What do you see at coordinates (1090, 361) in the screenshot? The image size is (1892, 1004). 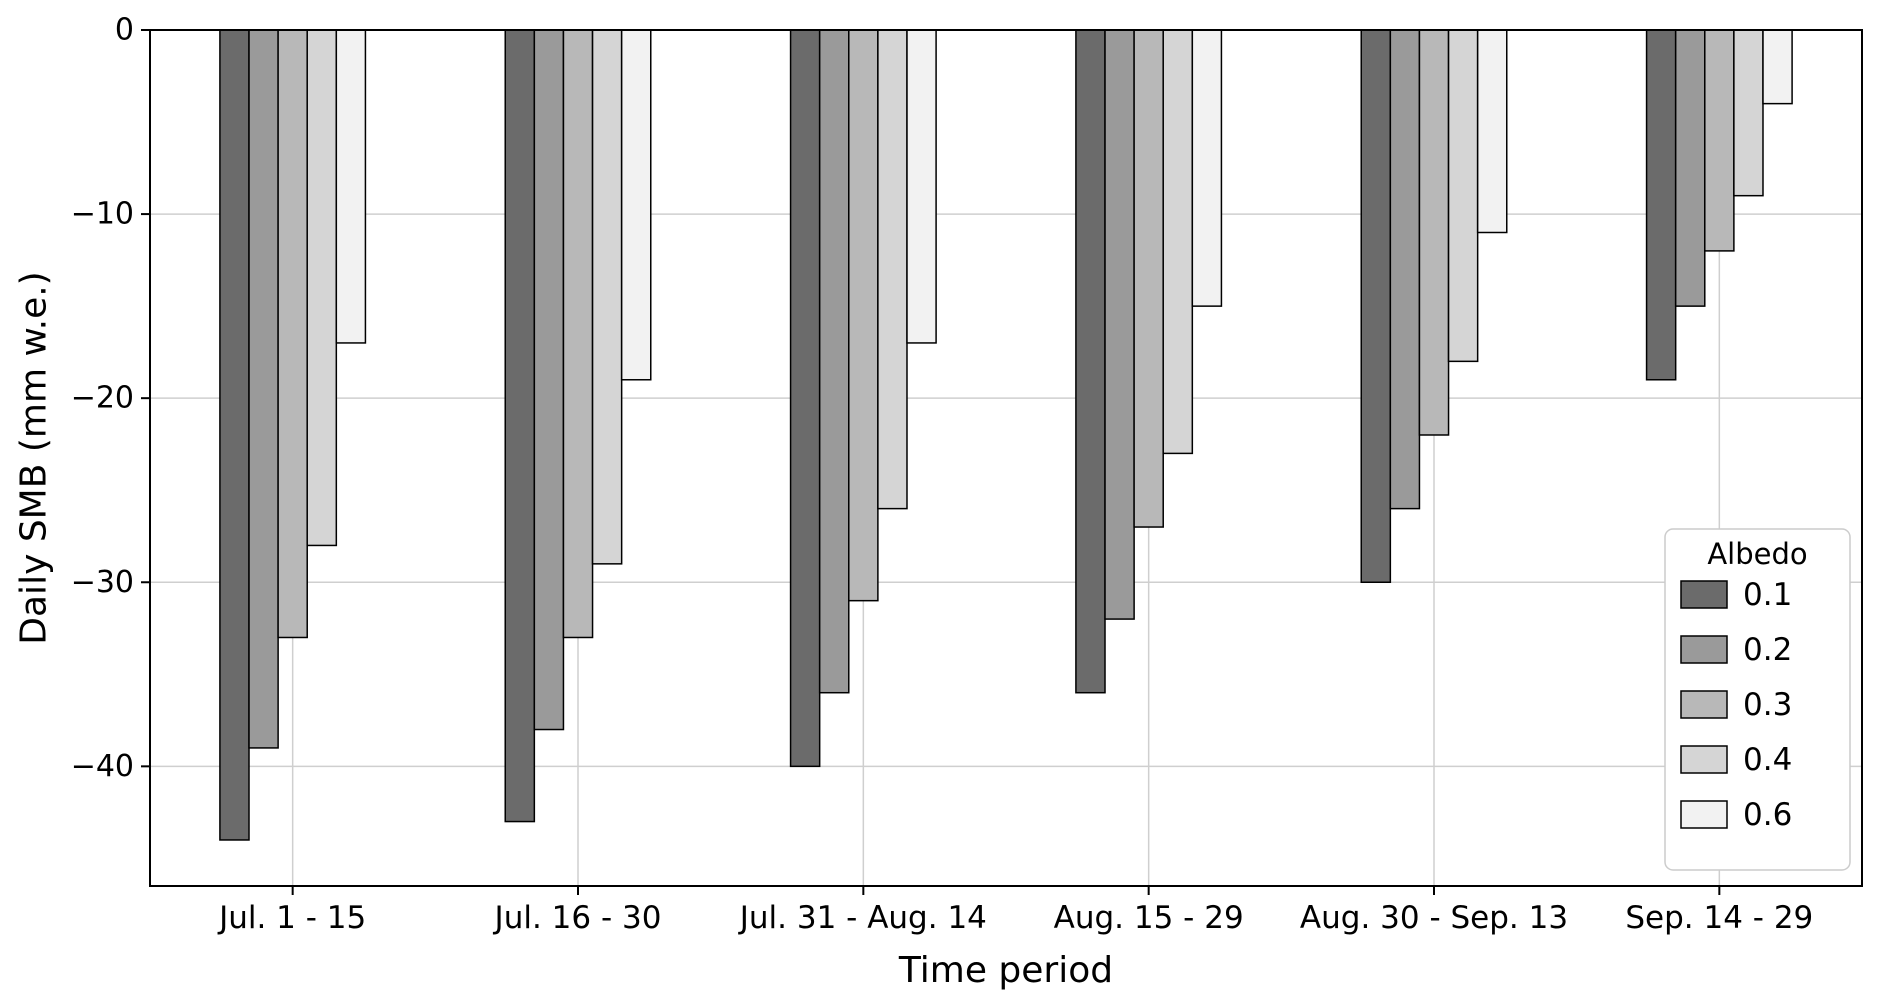 I see `bar-albedo-0.1-period-3` at bounding box center [1090, 361].